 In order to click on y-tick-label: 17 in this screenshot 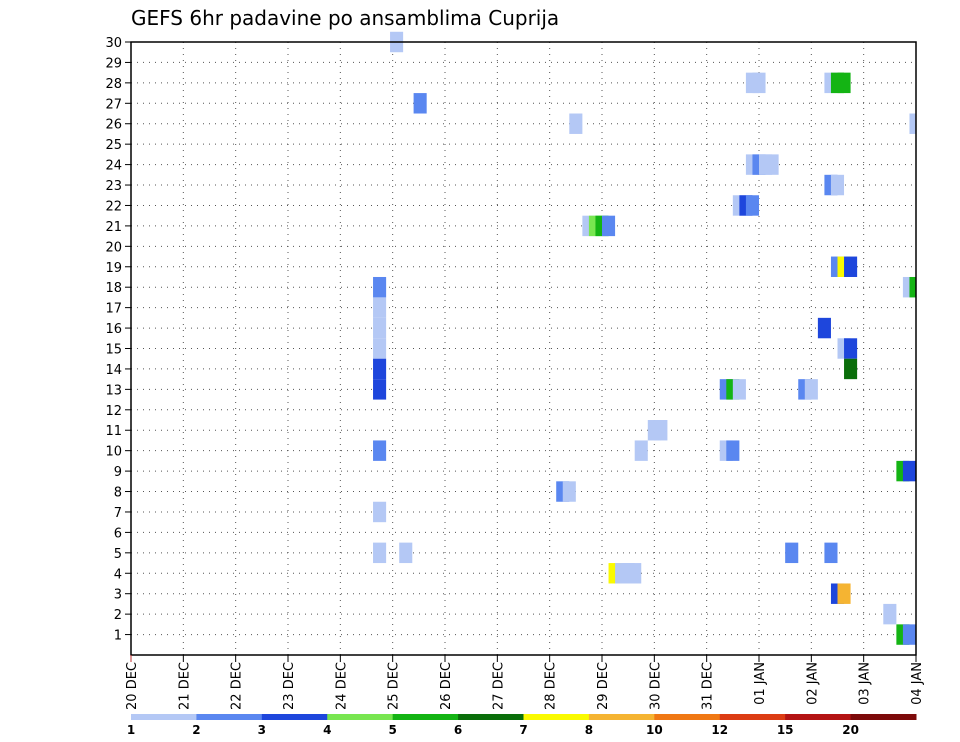, I will do `click(113, 309)`.